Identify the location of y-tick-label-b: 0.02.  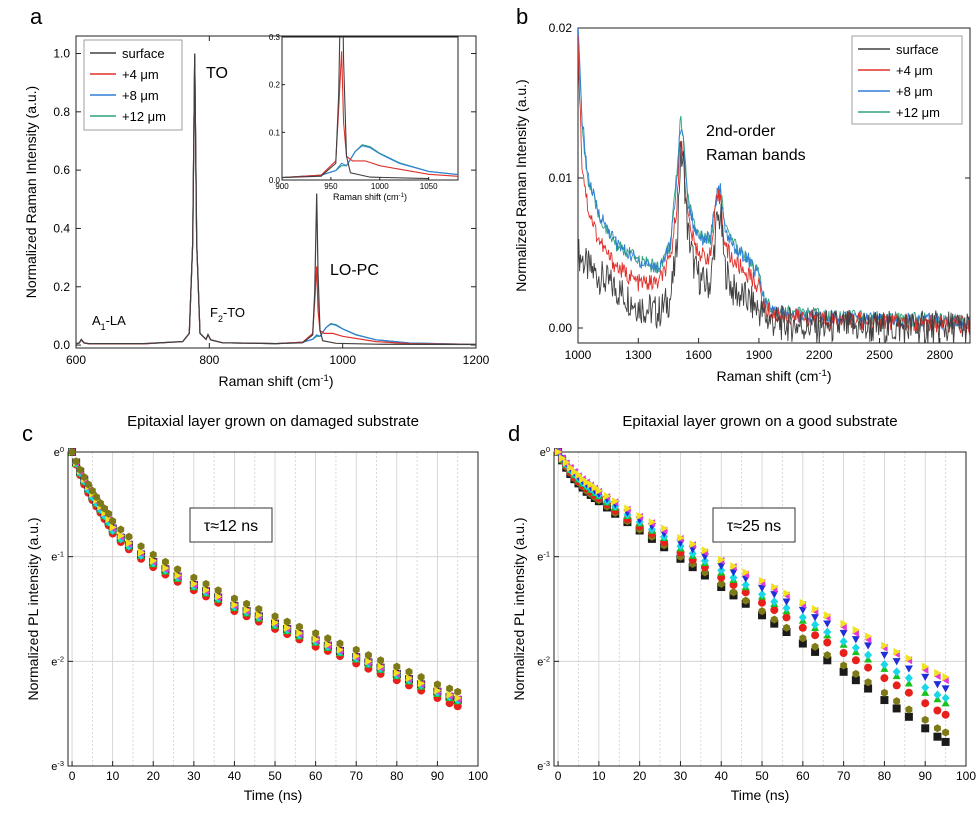
(561, 28).